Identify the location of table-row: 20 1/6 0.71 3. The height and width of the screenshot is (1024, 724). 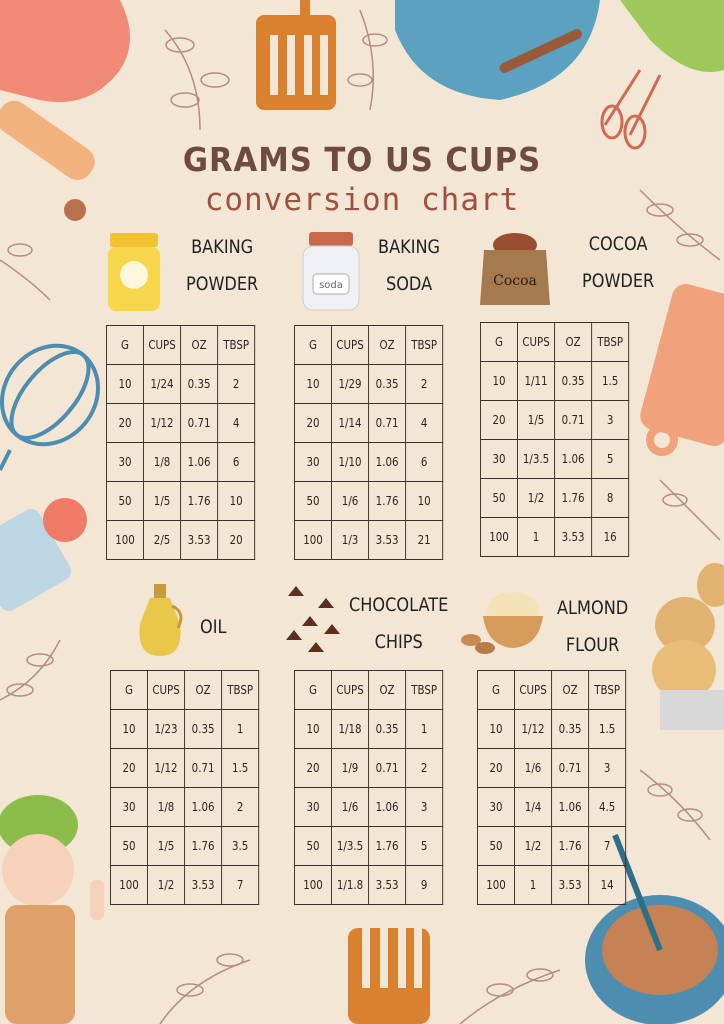
(552, 768).